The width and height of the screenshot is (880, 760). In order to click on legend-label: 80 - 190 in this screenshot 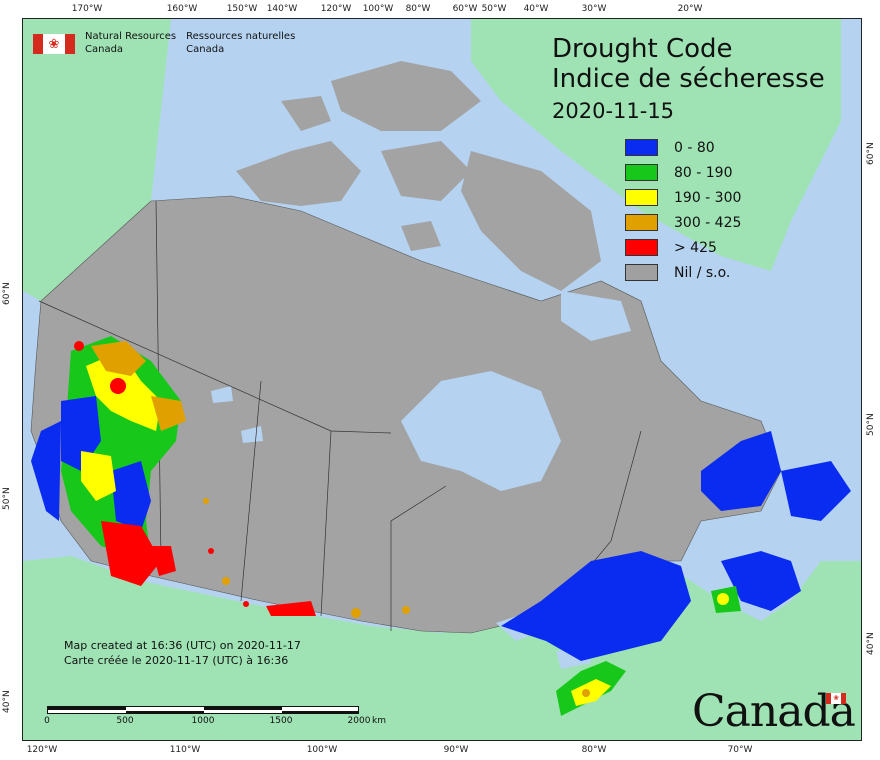, I will do `click(703, 172)`.